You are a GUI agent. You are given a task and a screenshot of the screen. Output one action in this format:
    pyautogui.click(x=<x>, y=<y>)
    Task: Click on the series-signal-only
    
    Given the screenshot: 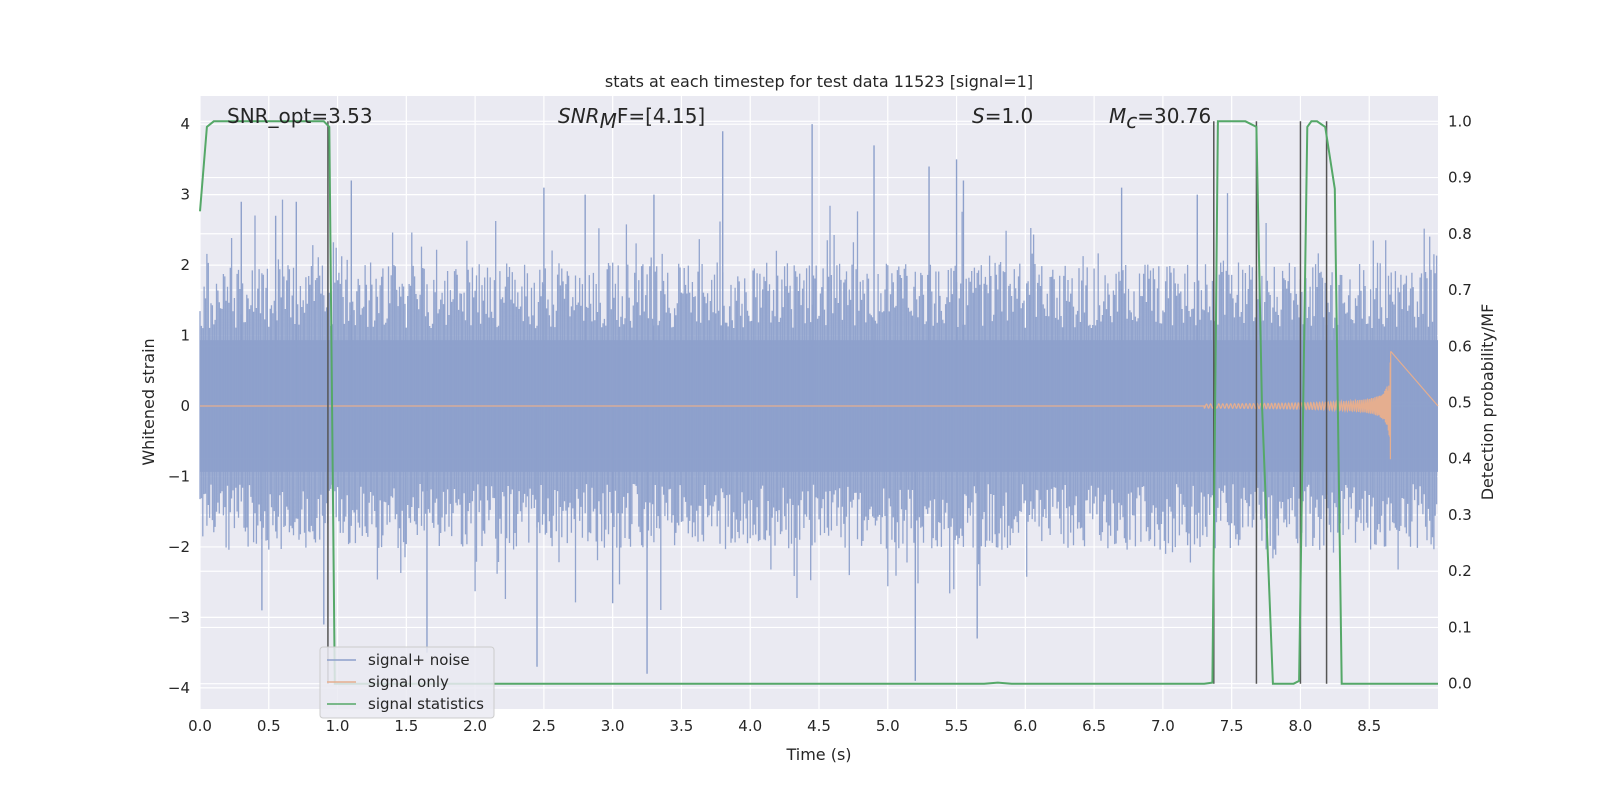 What is the action you would take?
    pyautogui.click(x=819, y=405)
    